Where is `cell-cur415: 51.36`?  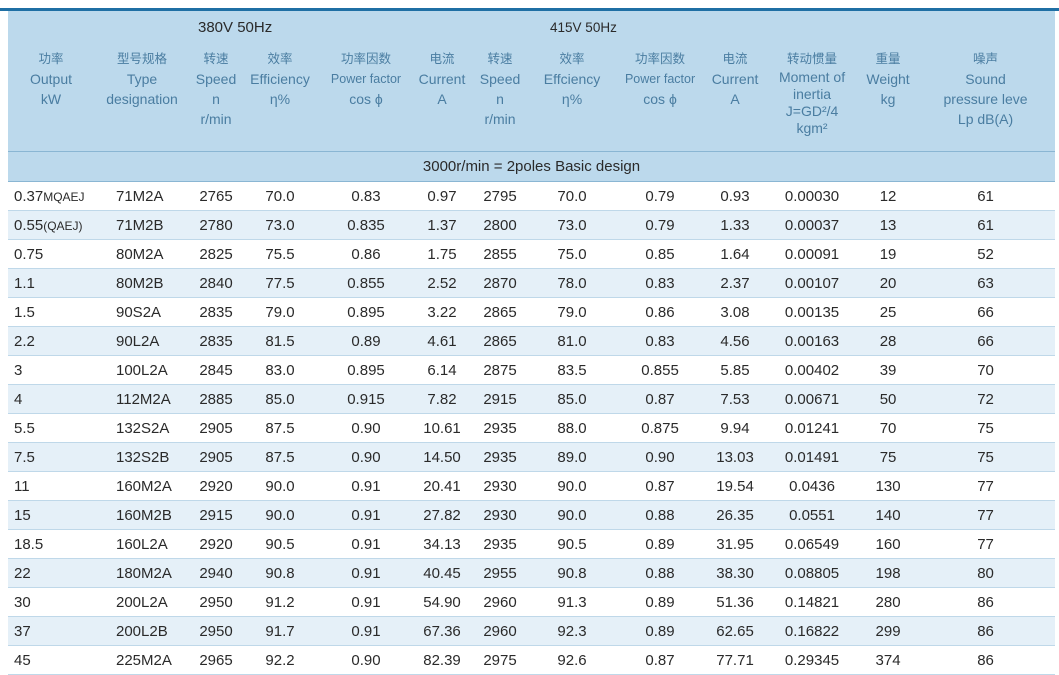 cell-cur415: 51.36 is located at coordinates (735, 602).